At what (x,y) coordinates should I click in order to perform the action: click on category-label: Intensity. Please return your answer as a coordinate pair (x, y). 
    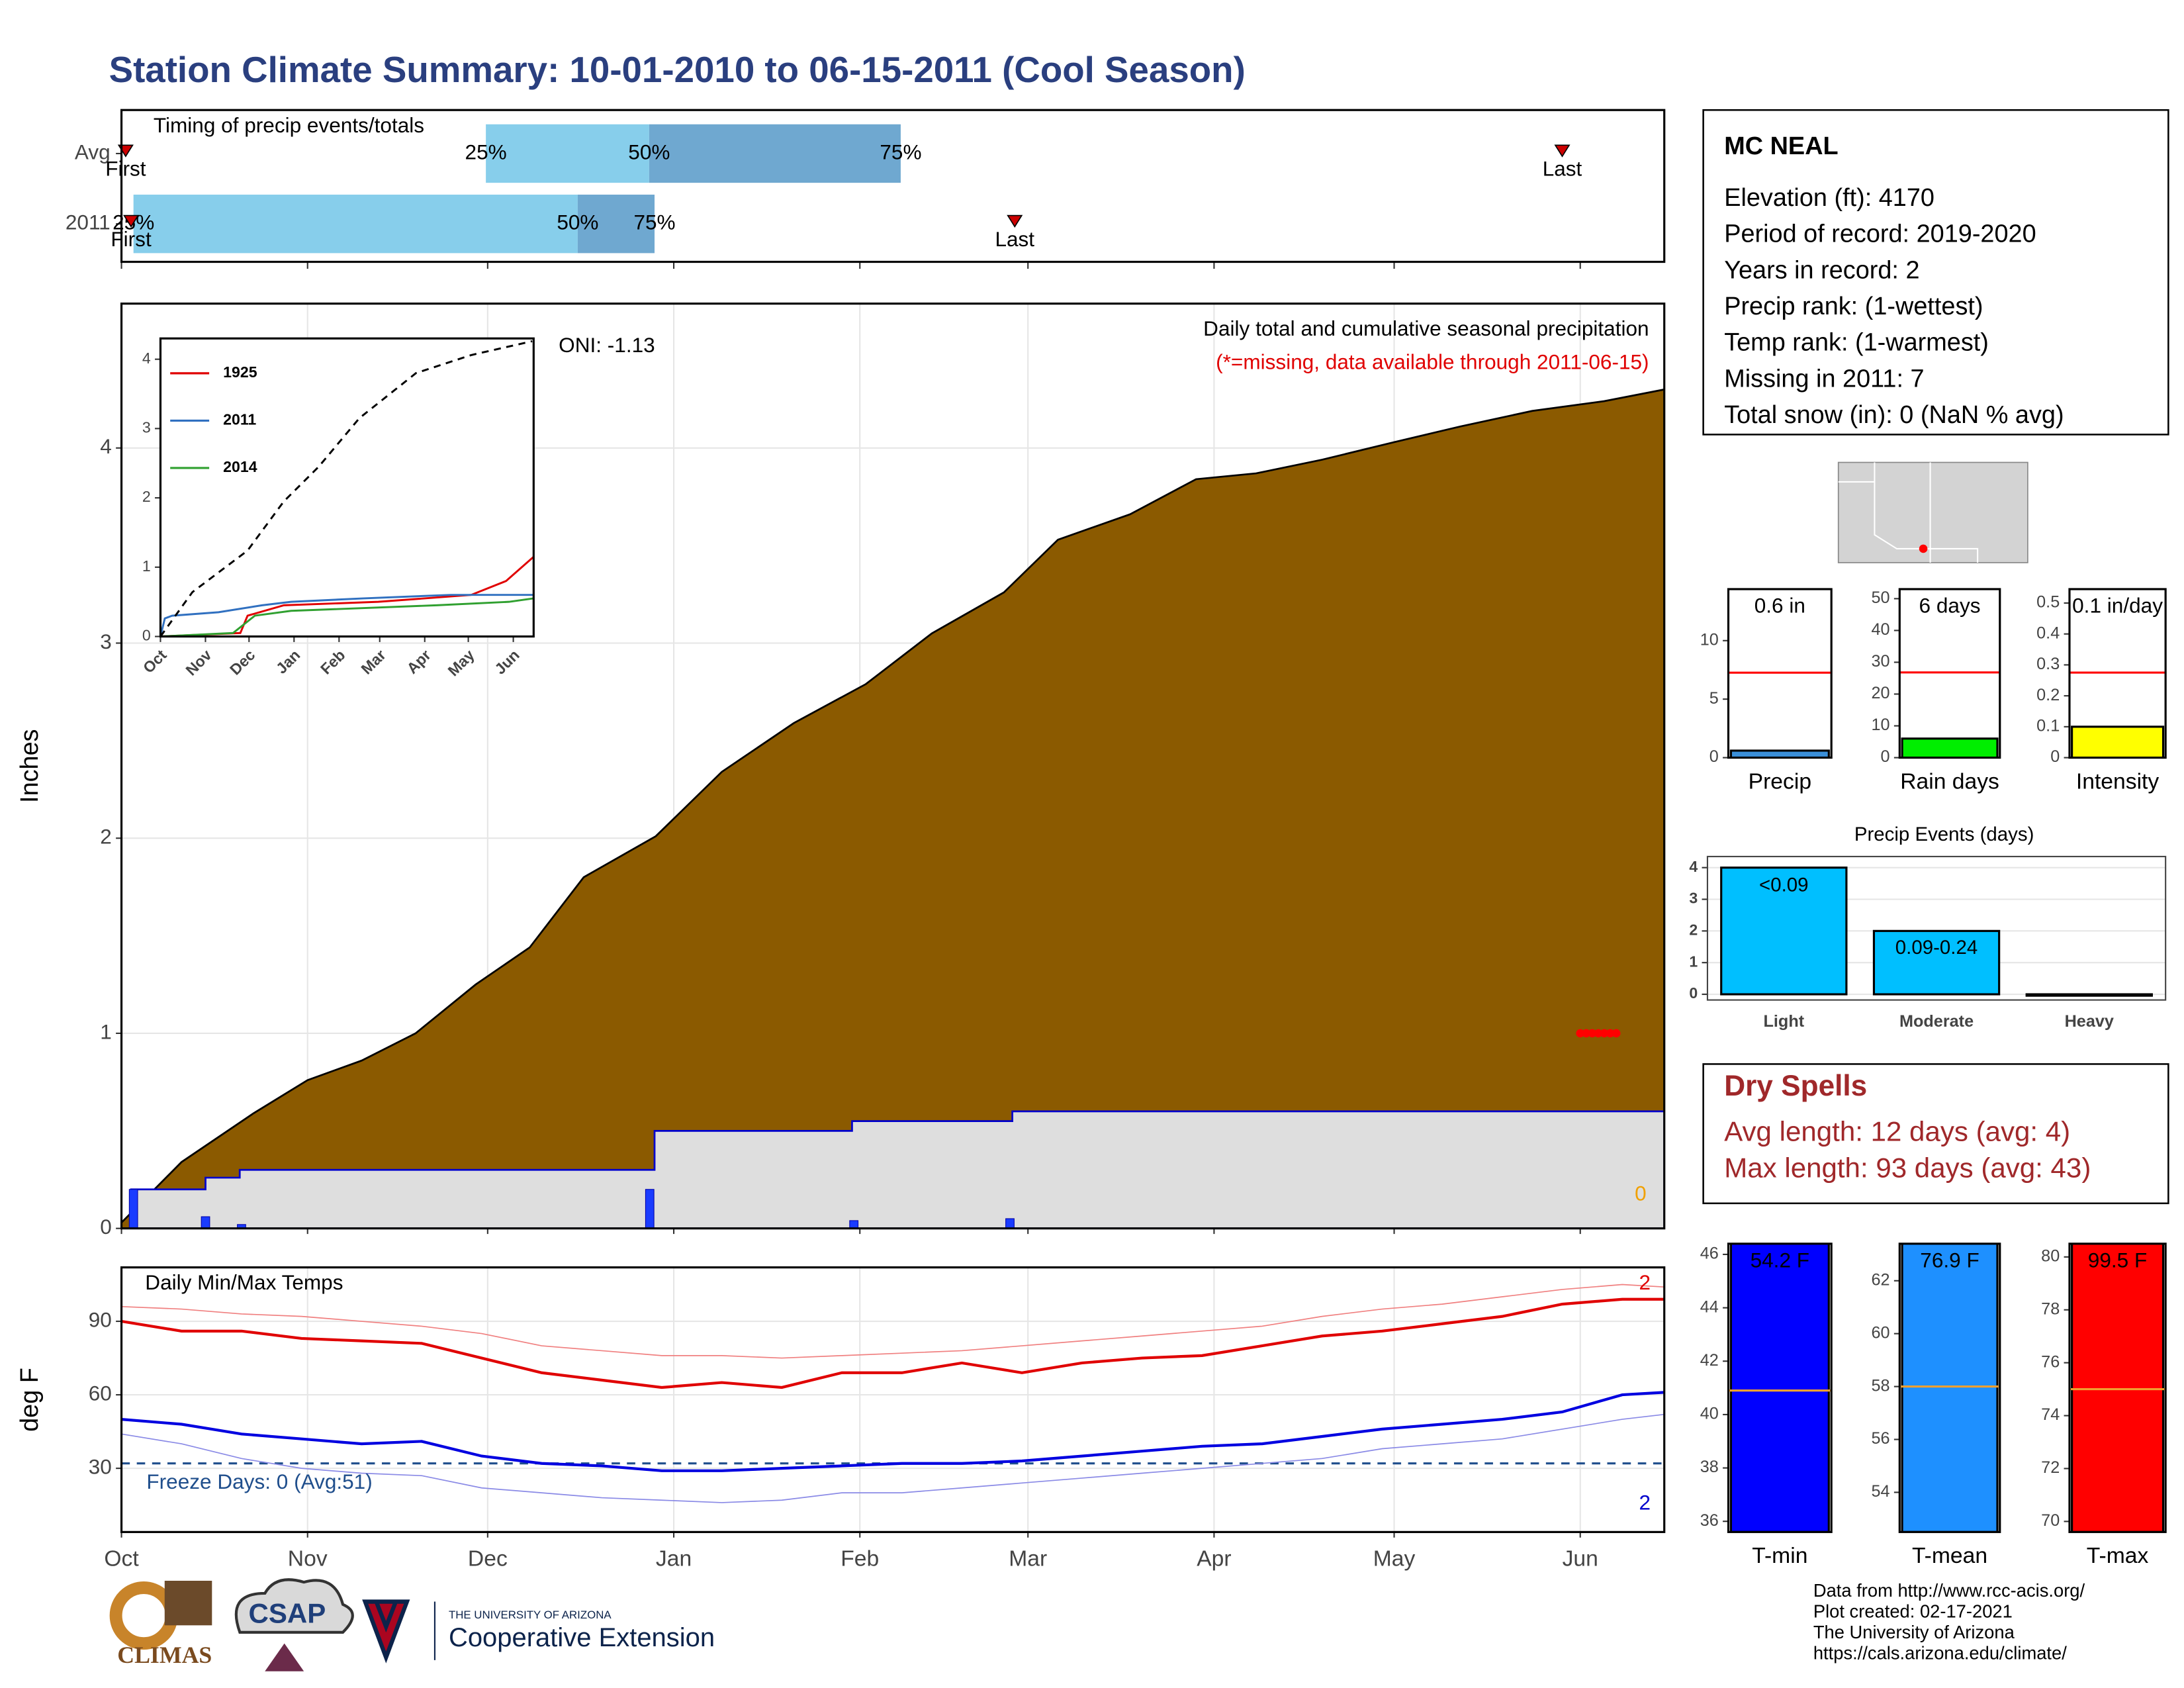
    Looking at the image, I should click on (2118, 781).